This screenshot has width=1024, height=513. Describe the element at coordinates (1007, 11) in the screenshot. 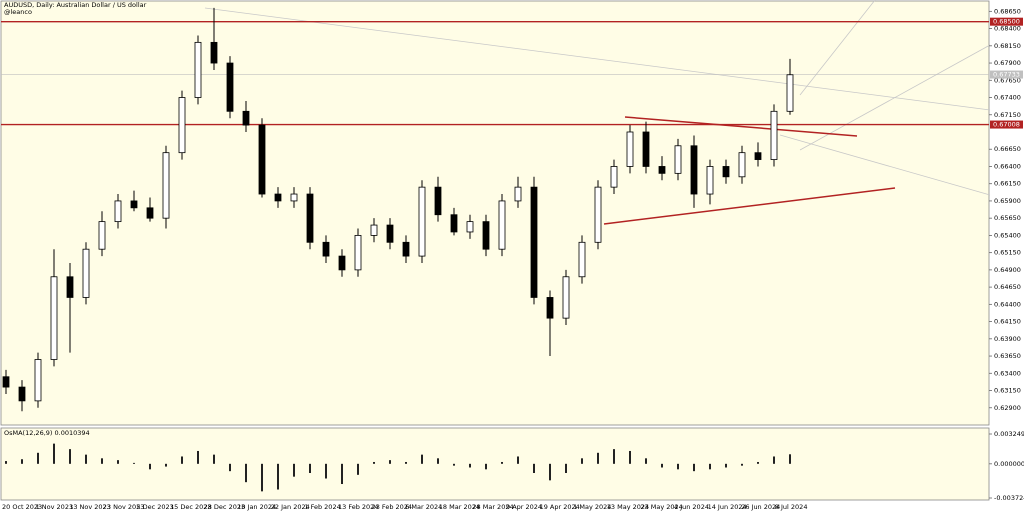

I see `y-tick-label: 0.68650` at that location.